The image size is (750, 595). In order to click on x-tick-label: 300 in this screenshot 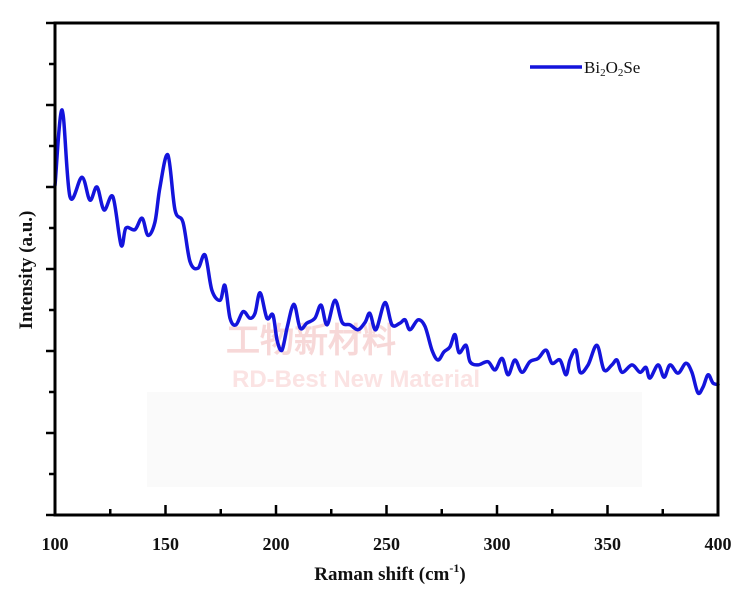, I will do `click(497, 544)`.